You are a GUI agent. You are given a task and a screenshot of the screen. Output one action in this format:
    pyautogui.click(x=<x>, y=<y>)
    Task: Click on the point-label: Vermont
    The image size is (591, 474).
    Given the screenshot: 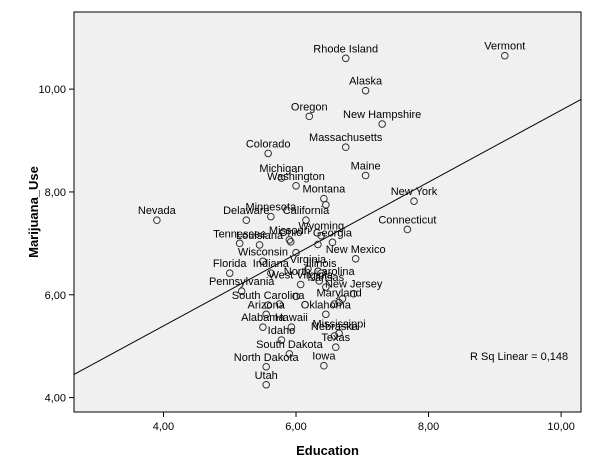 What is the action you would take?
    pyautogui.click(x=504, y=47)
    